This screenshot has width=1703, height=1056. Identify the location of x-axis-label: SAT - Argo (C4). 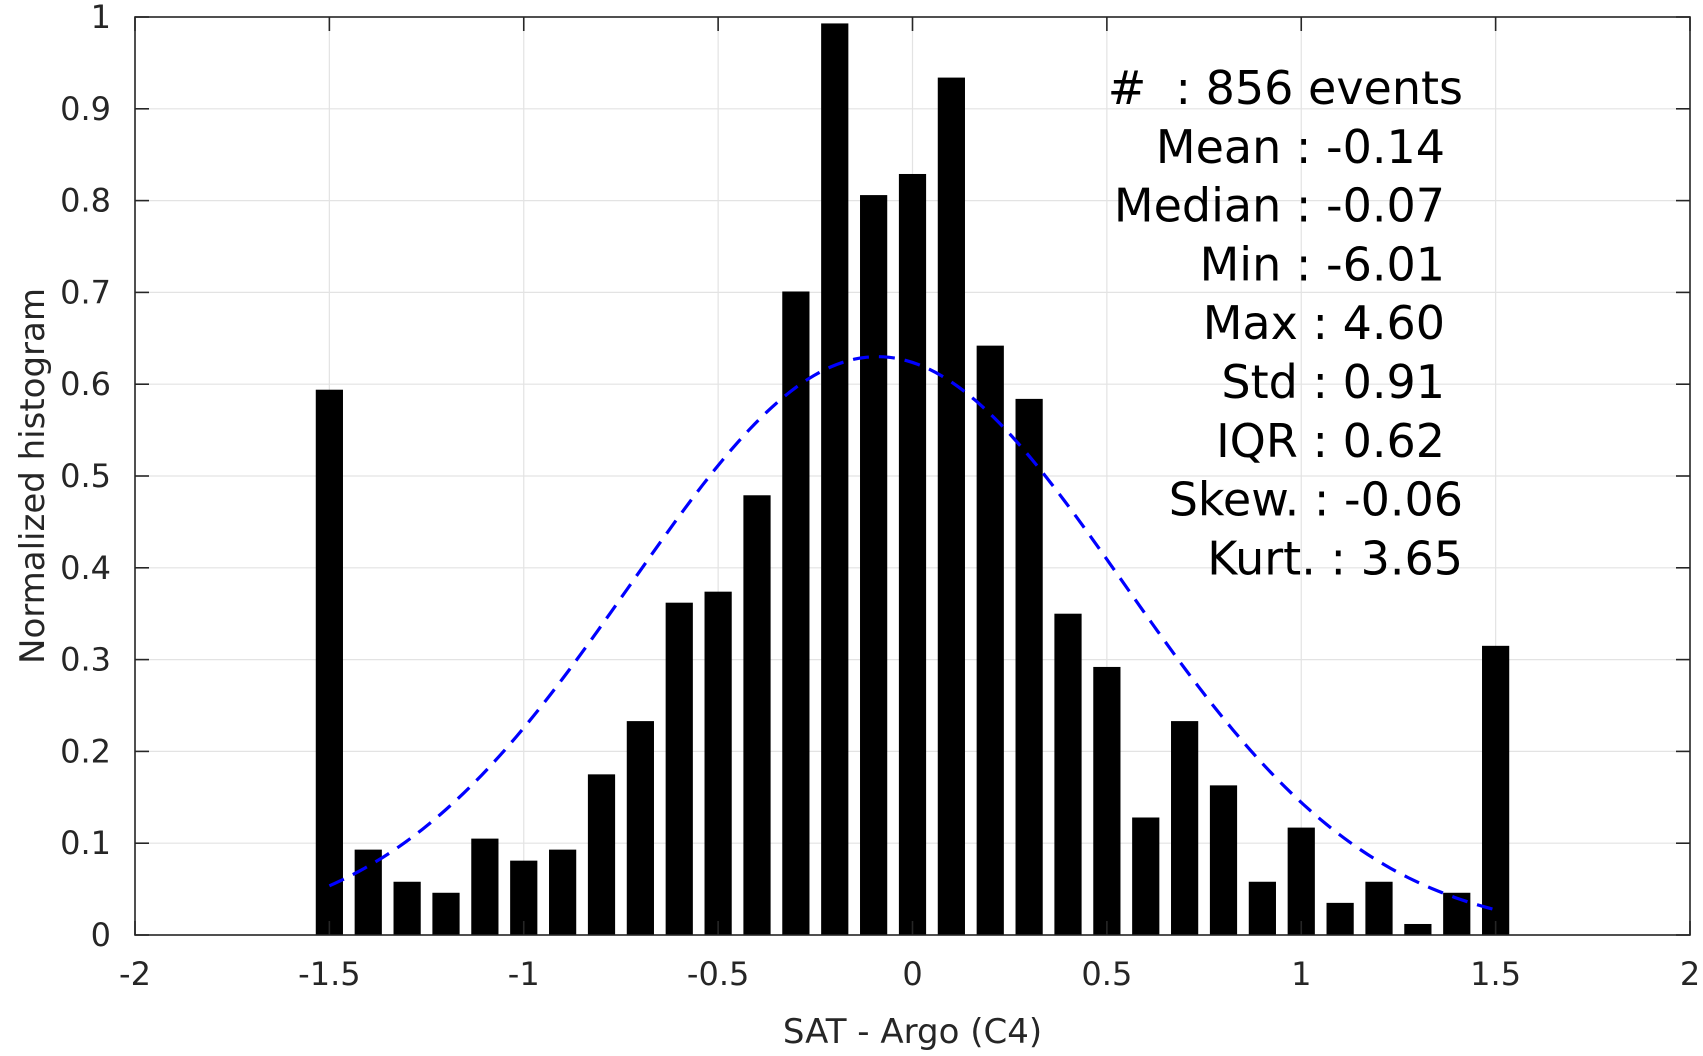
(912, 1032).